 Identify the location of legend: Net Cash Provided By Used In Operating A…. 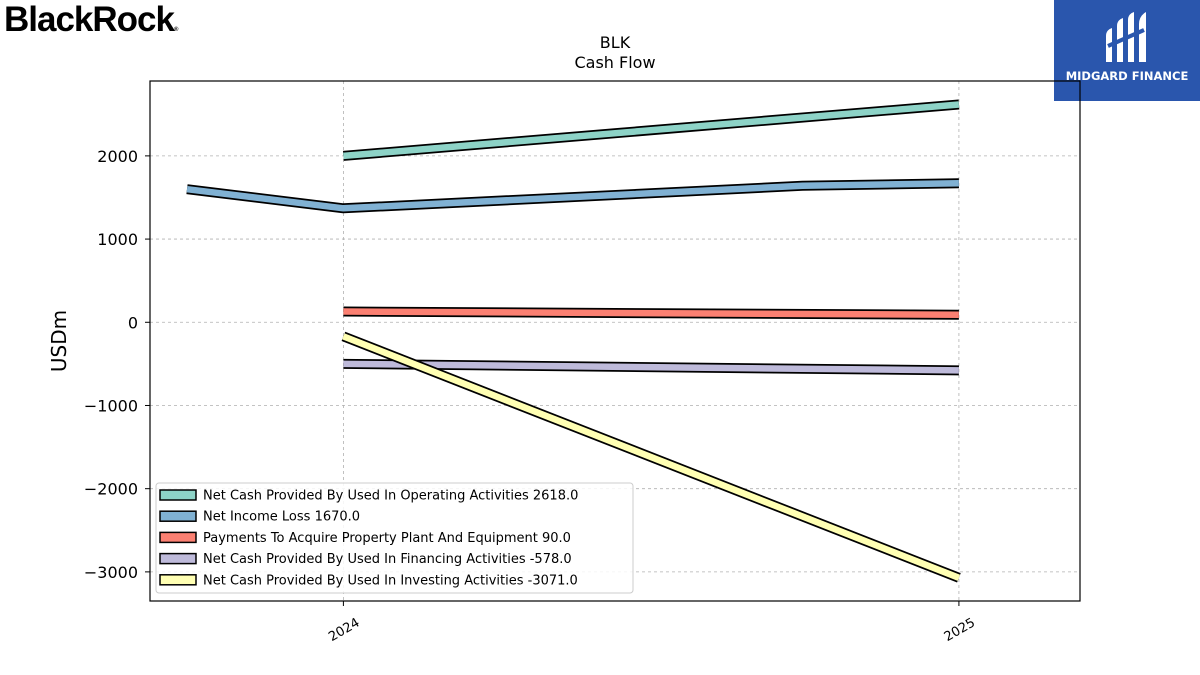
(394, 538).